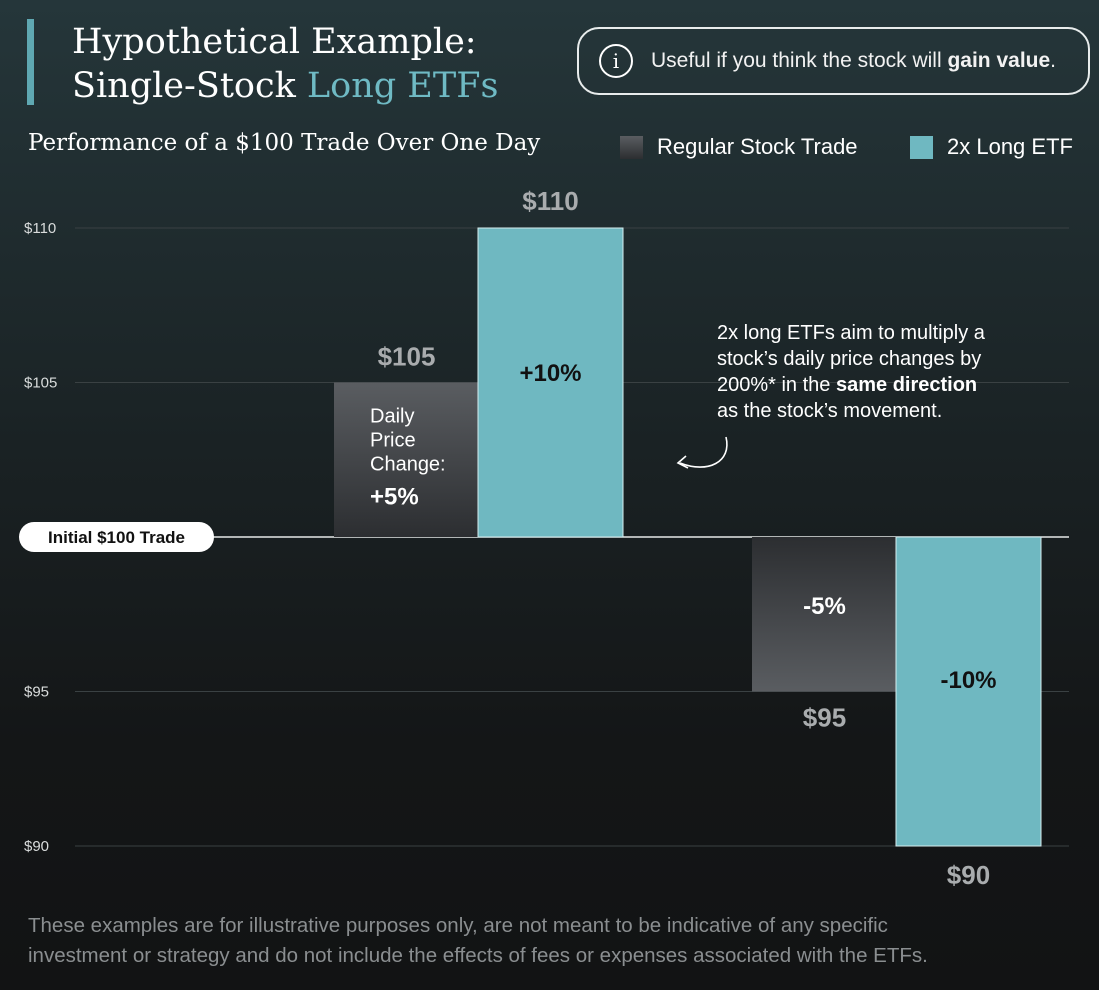  What do you see at coordinates (682, 462) in the screenshot?
I see `annotation-arrow-head` at bounding box center [682, 462].